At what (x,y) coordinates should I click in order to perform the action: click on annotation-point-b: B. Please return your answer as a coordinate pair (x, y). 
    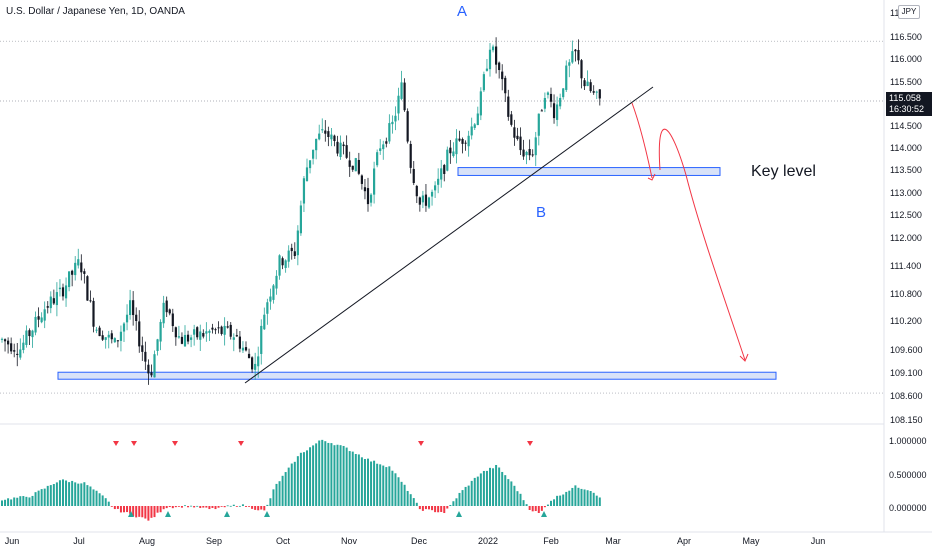
    Looking at the image, I should click on (541, 212).